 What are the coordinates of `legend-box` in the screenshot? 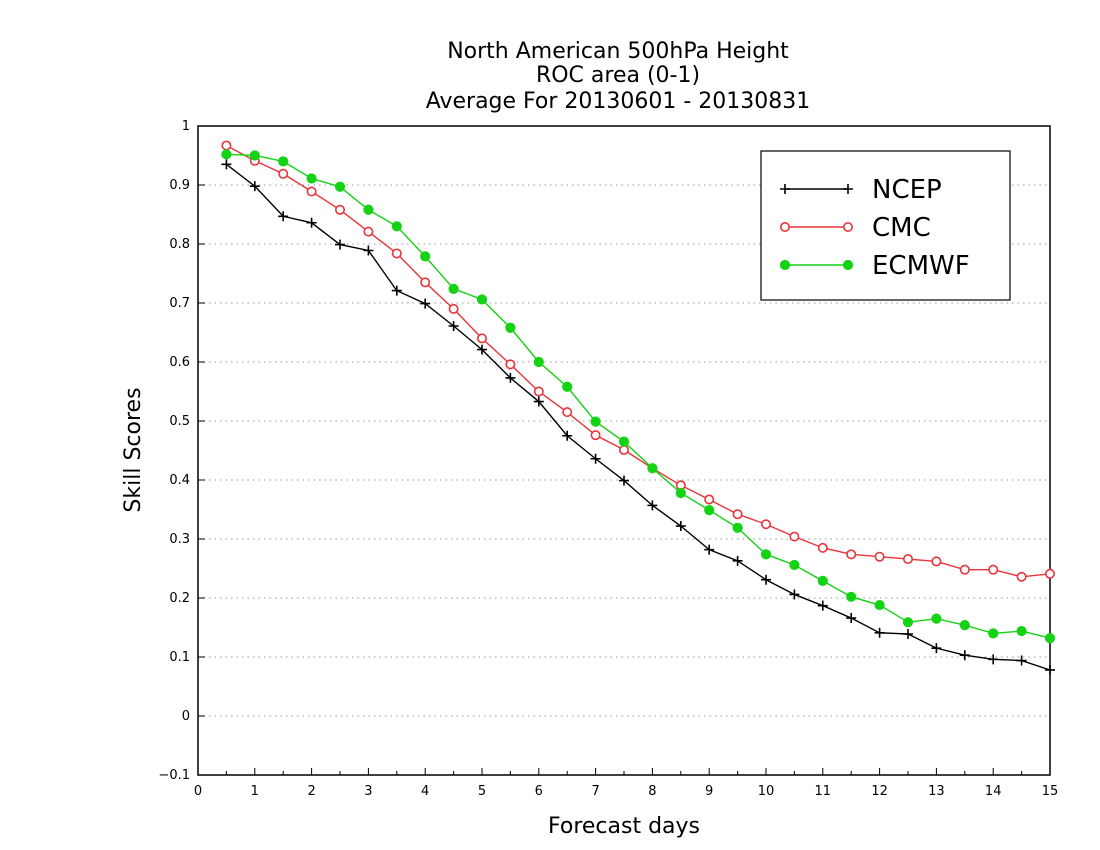 It's located at (885, 225).